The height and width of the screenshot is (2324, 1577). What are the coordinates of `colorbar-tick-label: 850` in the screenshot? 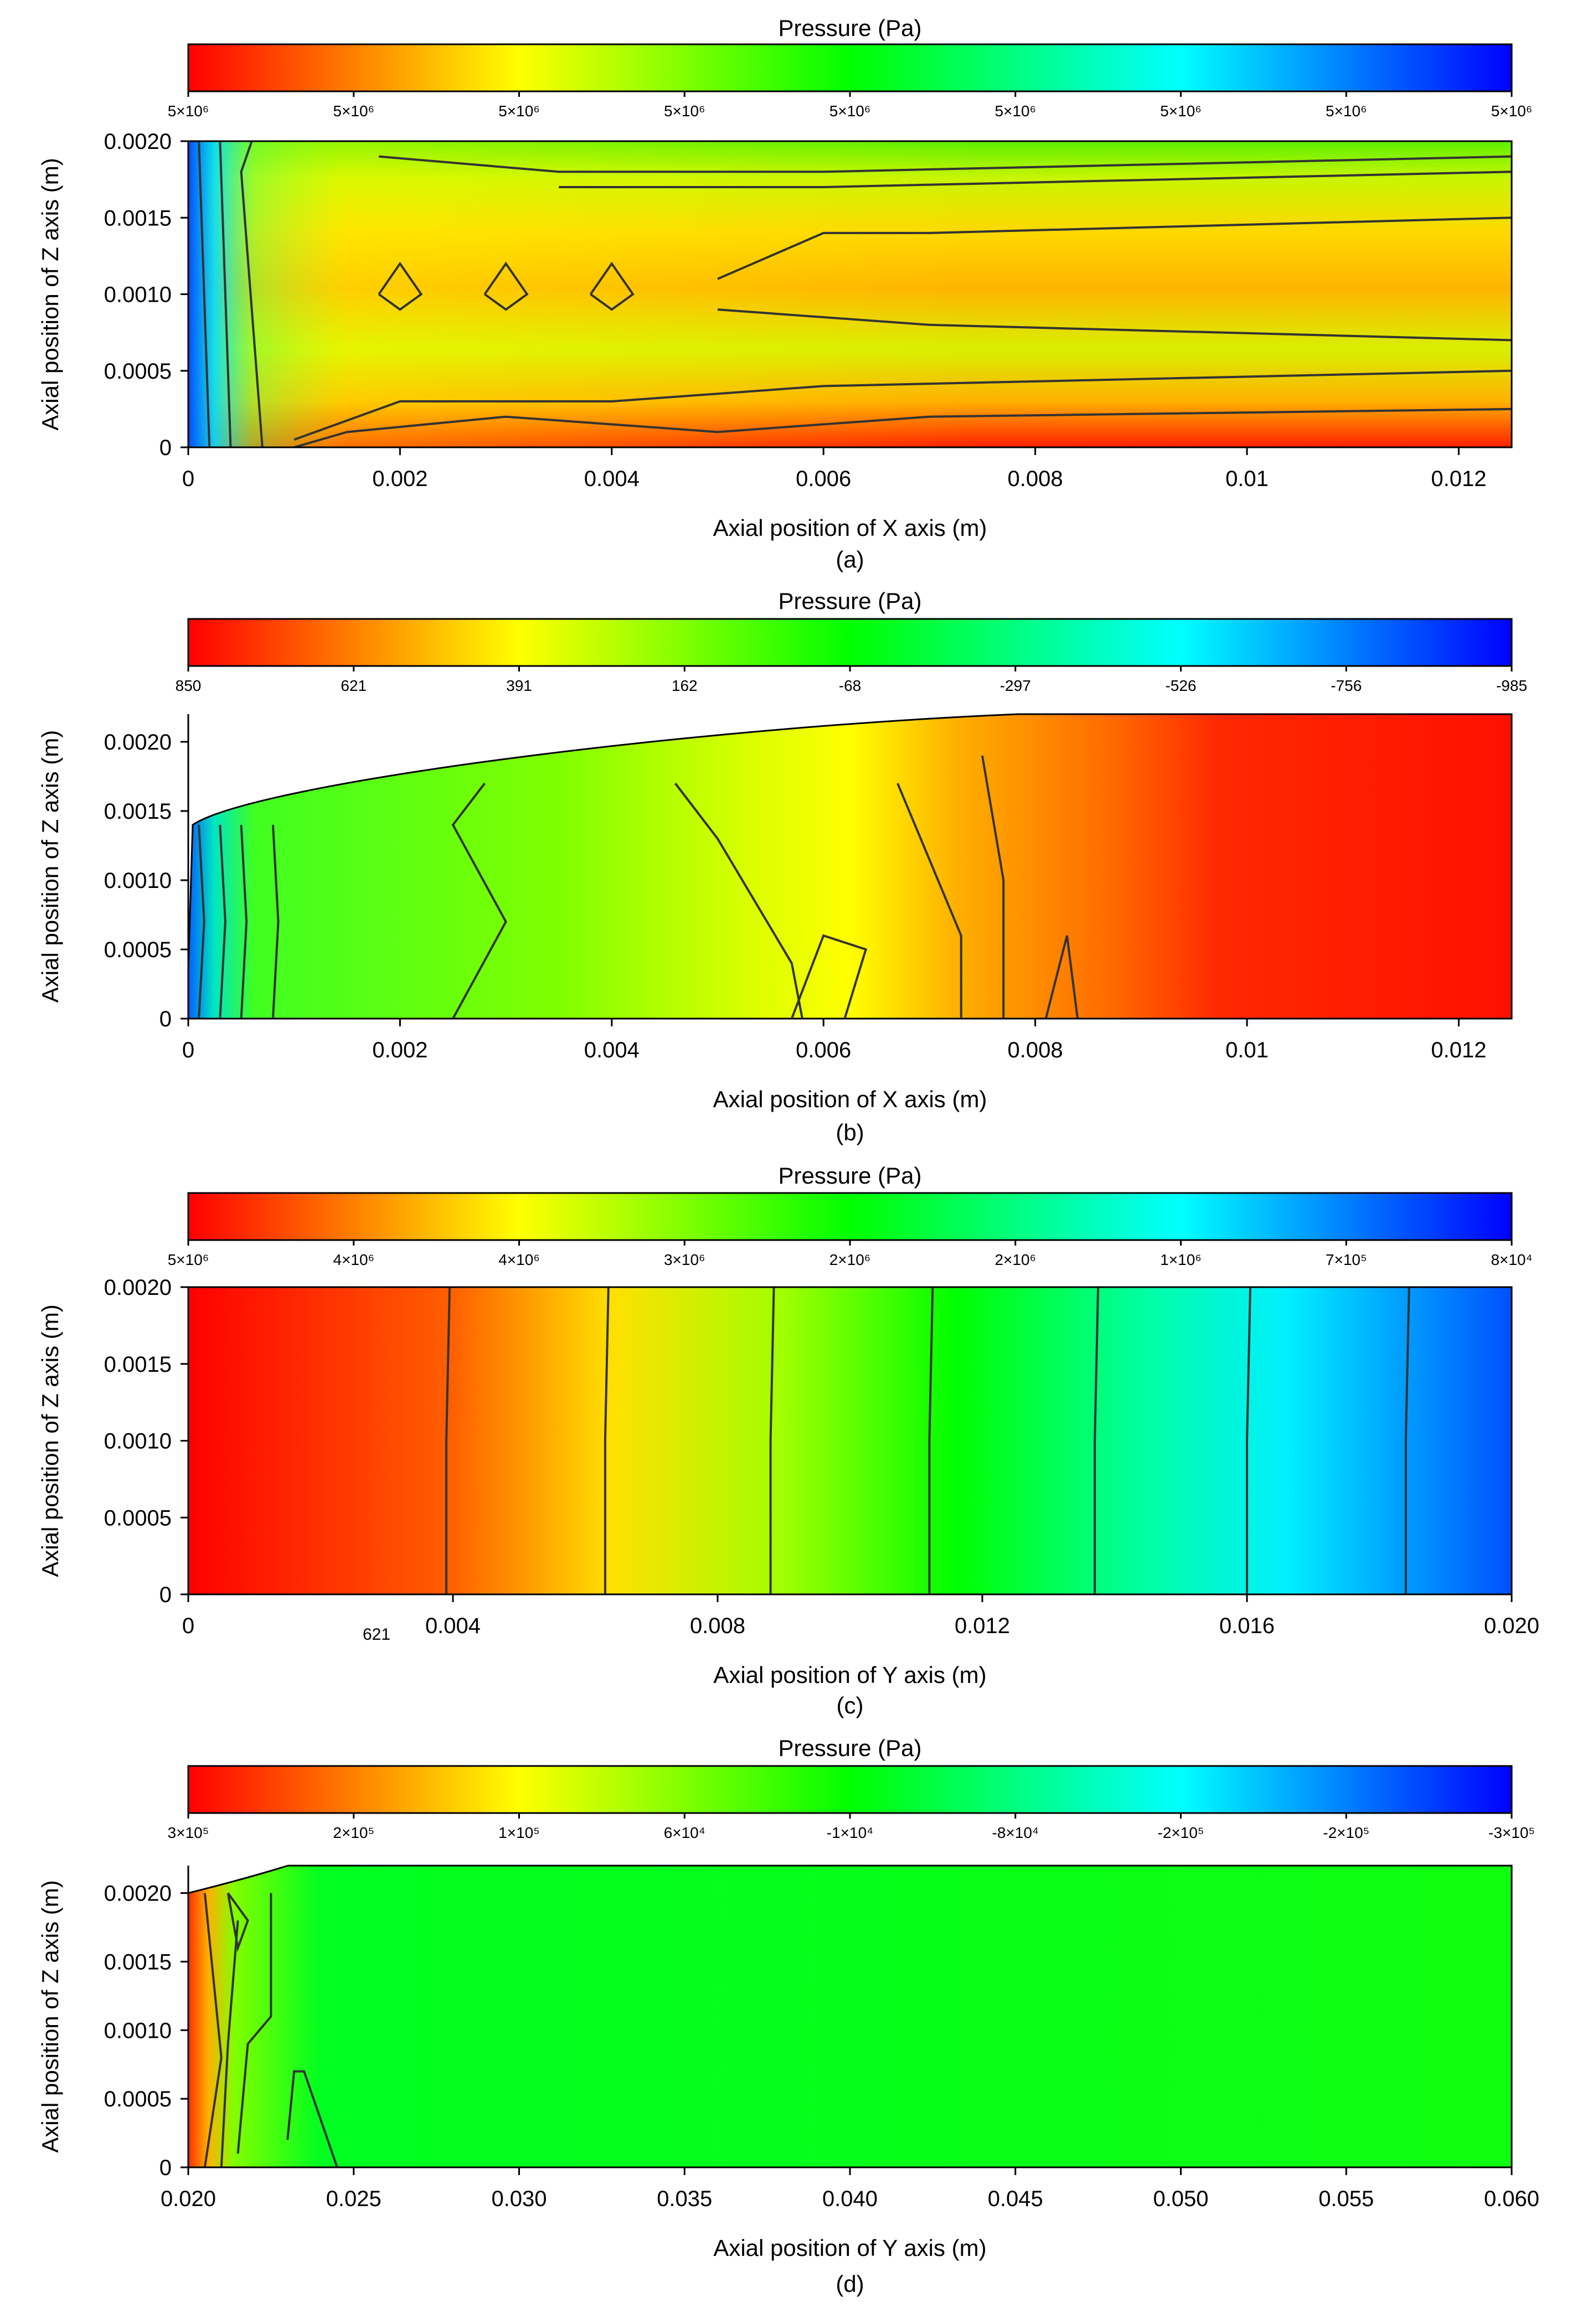 It's located at (189, 685).